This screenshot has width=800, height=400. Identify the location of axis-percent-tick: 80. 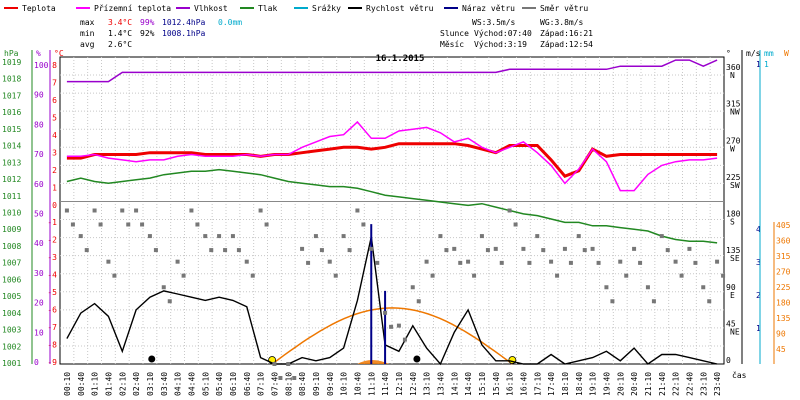
(39, 124).